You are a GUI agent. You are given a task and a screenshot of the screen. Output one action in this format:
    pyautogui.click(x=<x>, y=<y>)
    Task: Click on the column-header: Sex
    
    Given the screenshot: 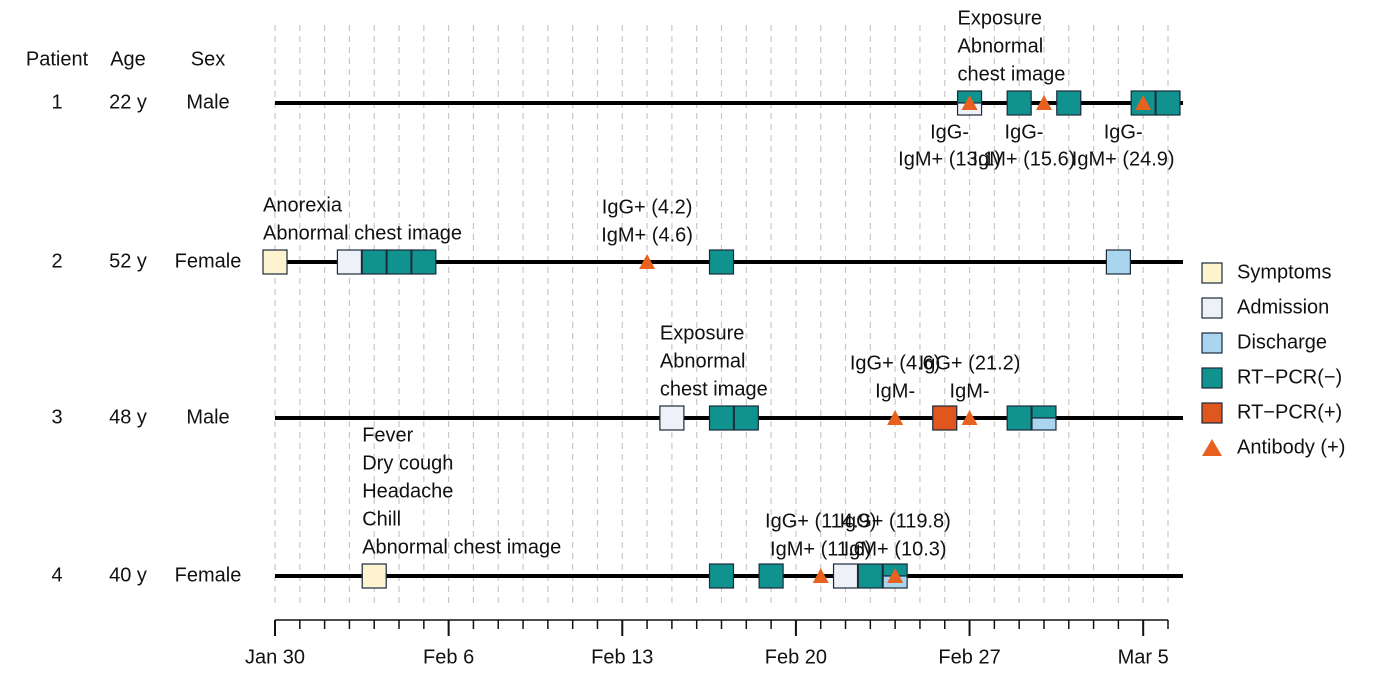 What is the action you would take?
    pyautogui.click(x=208, y=59)
    